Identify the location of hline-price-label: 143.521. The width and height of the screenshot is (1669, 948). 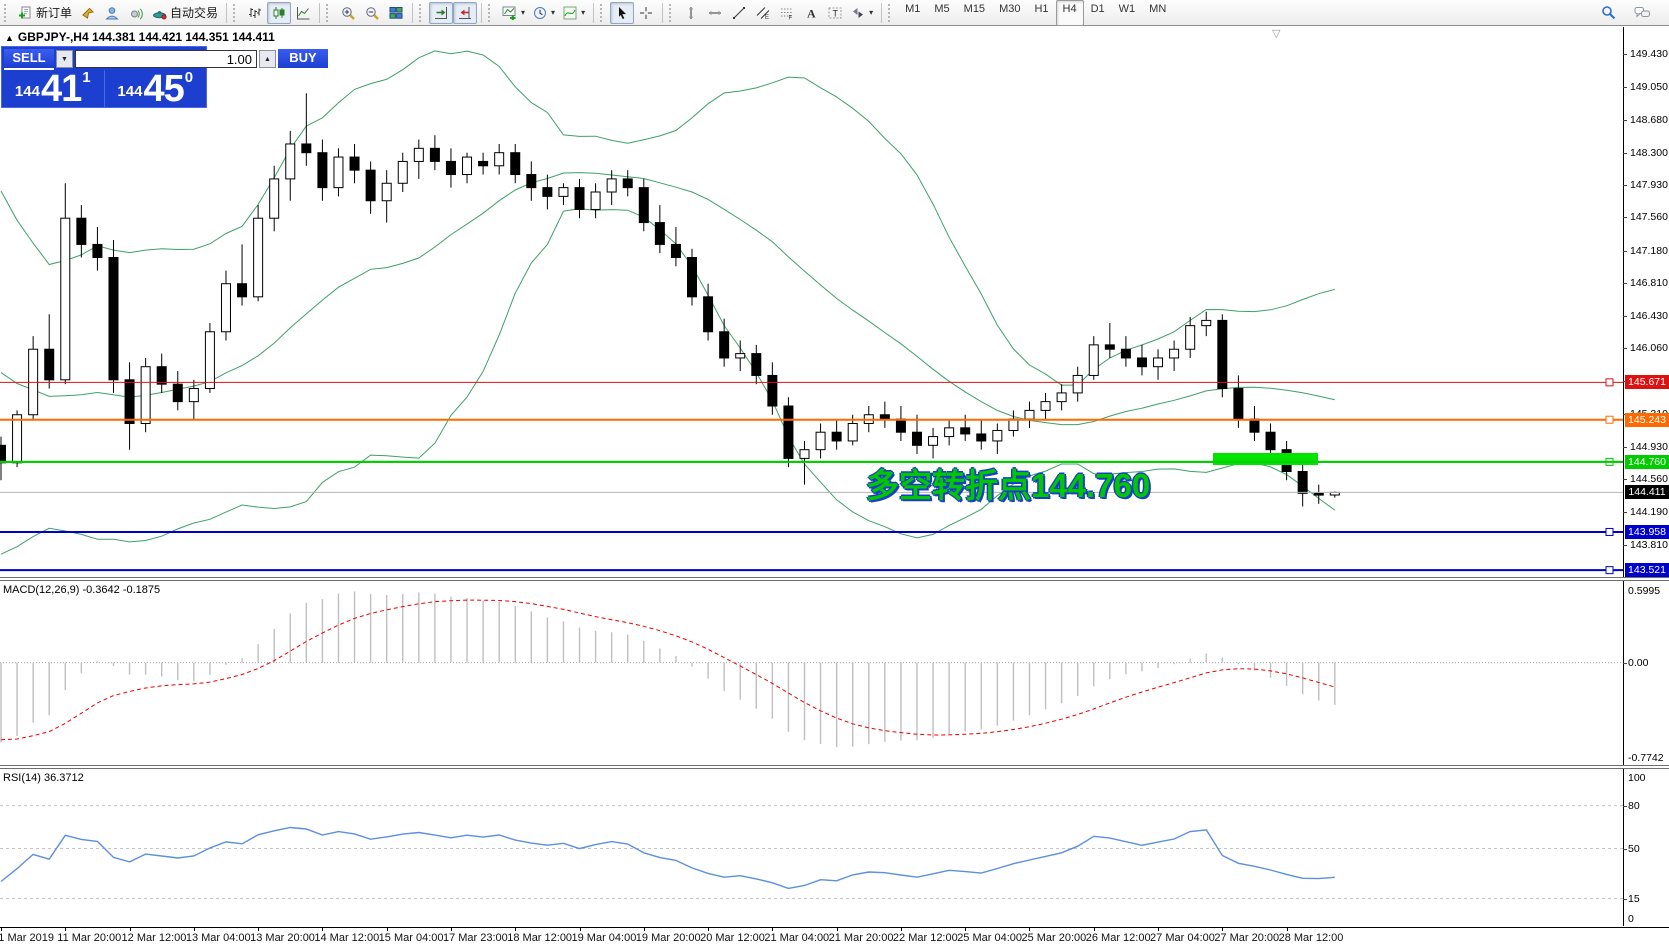
(1647, 570).